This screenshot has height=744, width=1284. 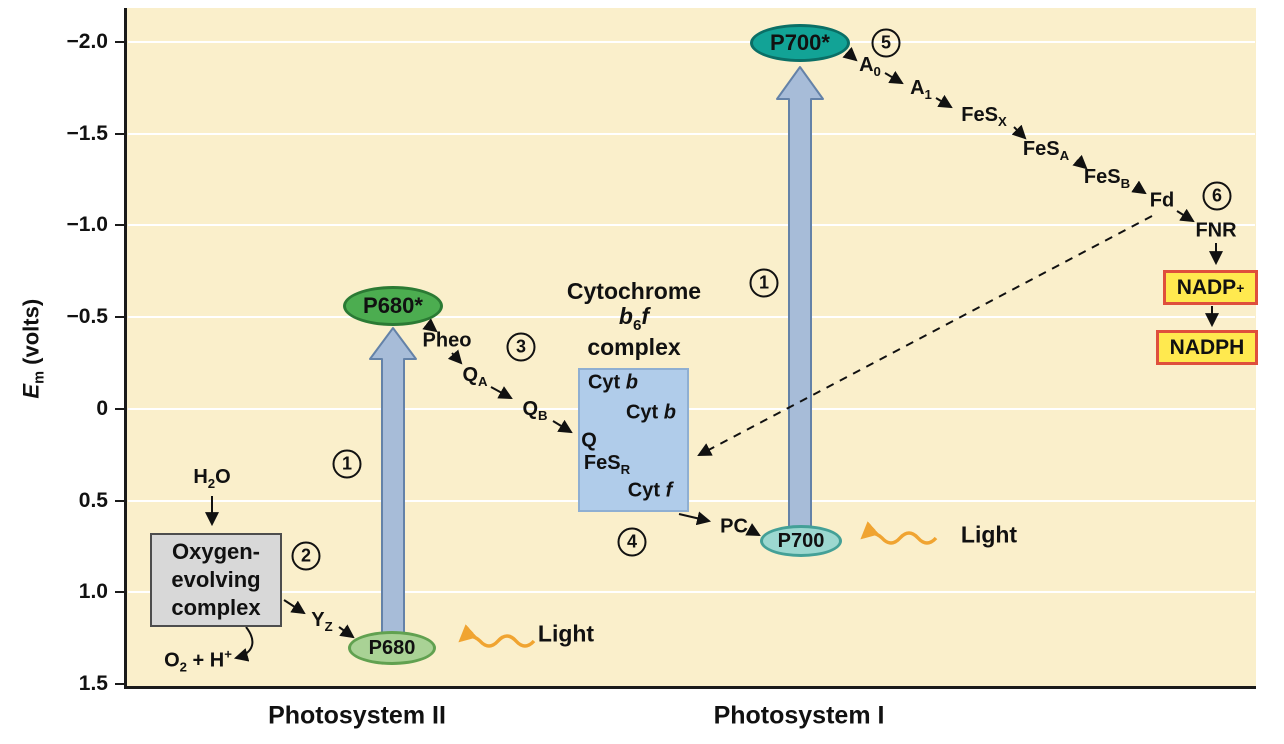 I want to click on step-1-psii: 1, so click(x=347, y=464).